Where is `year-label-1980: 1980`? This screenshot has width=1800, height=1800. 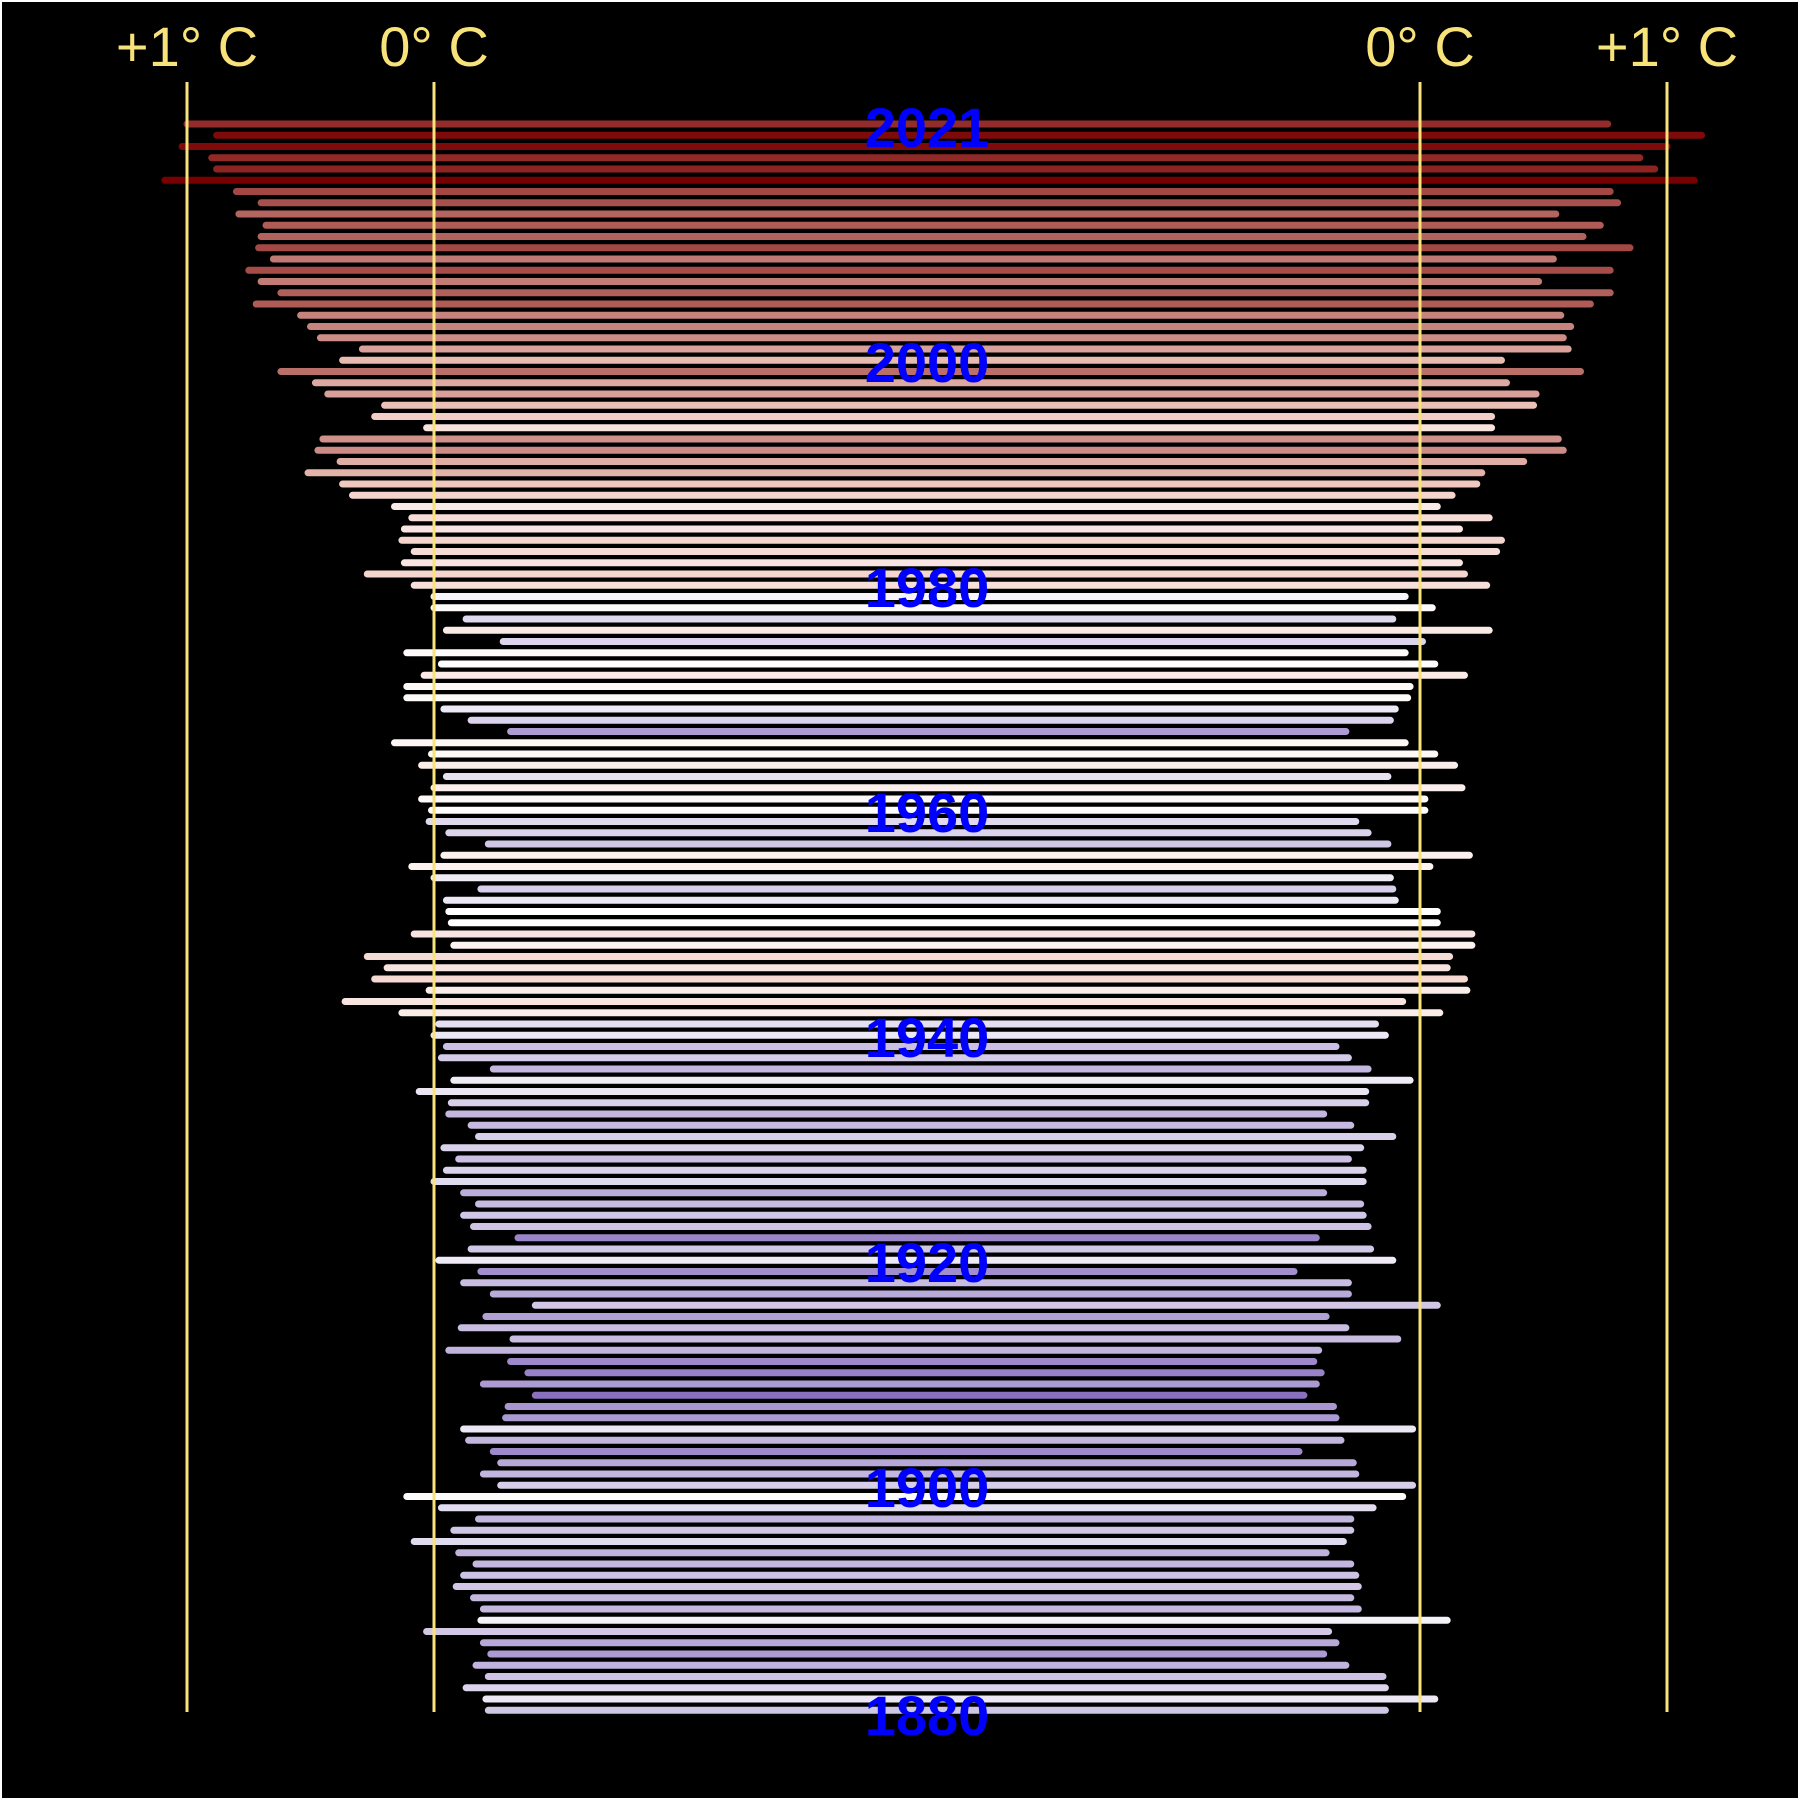 year-label-1980: 1980 is located at coordinates (927, 587).